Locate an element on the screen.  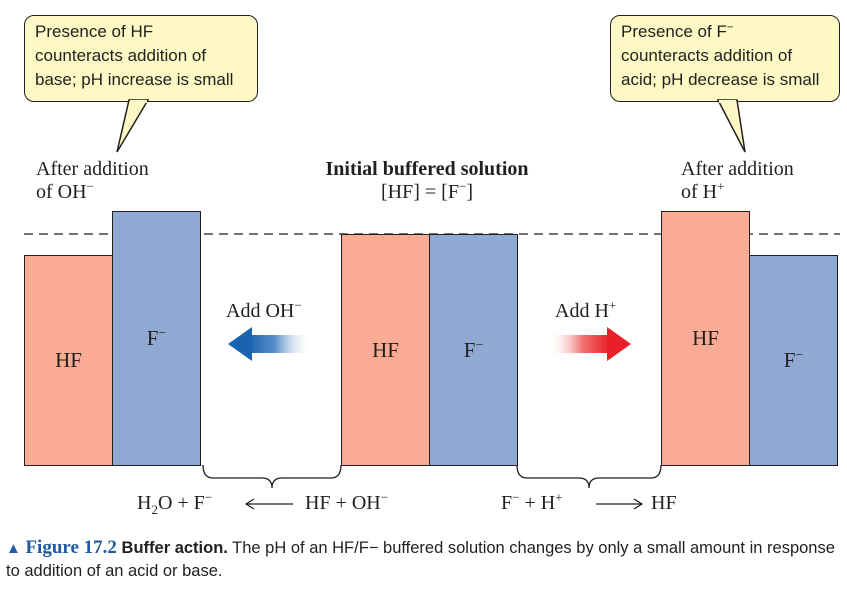
bar-right-hf: HF is located at coordinates (705, 338).